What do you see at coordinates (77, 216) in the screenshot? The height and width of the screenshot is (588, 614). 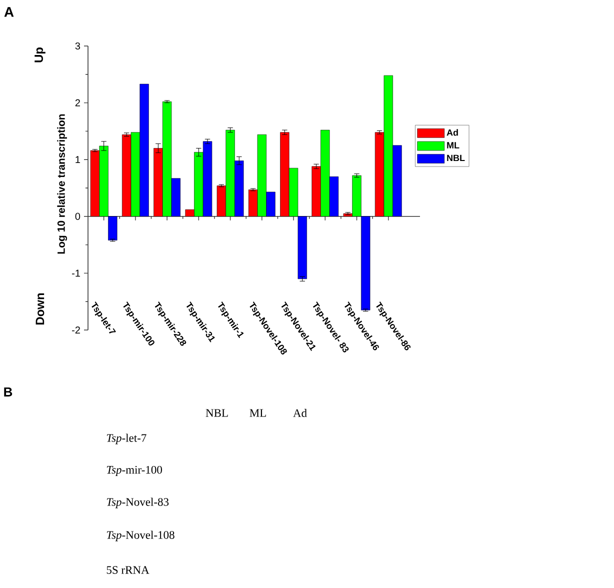 I see `y-tick-label: 0` at bounding box center [77, 216].